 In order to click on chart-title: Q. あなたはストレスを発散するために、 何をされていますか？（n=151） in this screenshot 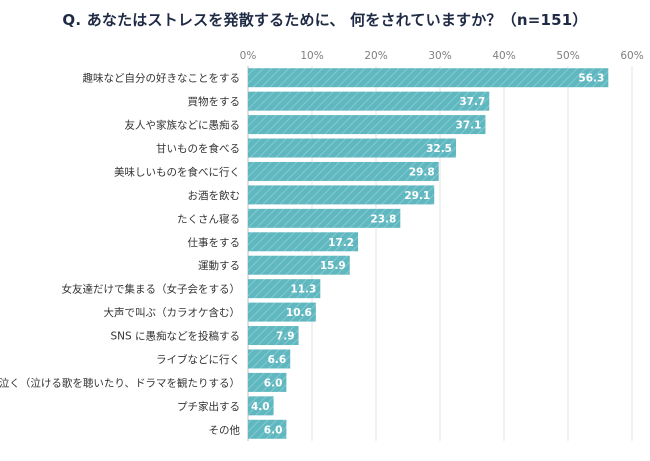, I will do `click(325, 20)`.